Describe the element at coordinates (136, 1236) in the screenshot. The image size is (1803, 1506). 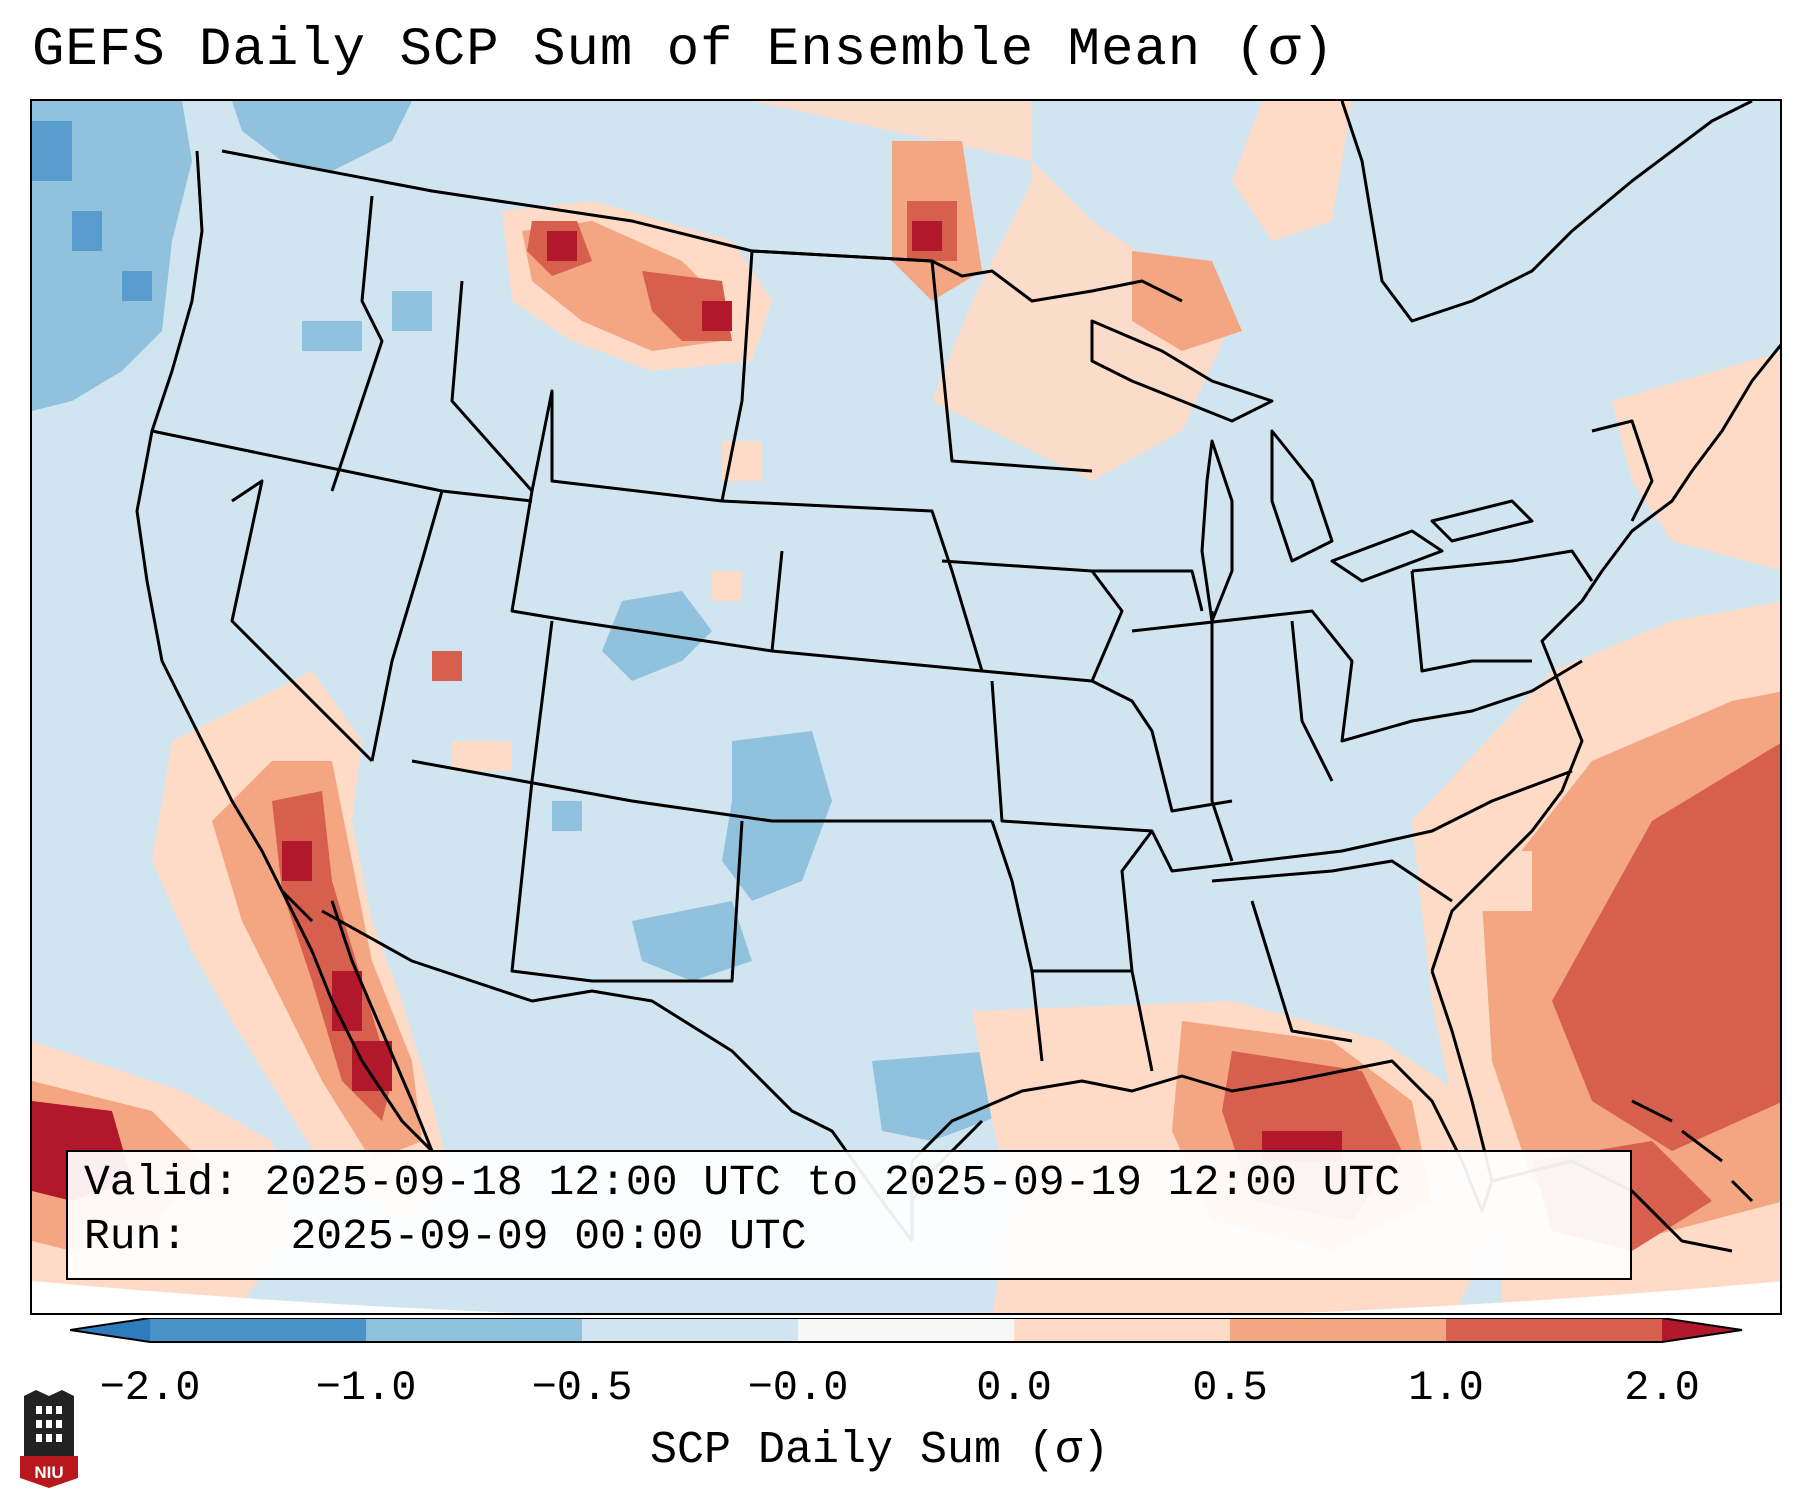
I see `run-label: Run:` at that location.